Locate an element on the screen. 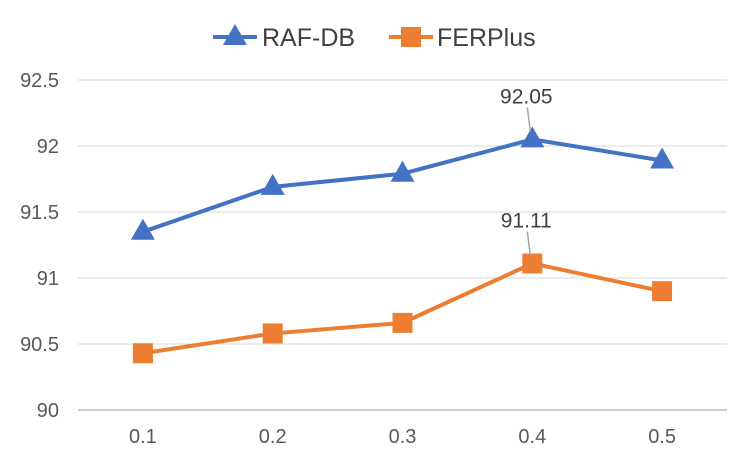  legend-entry-ferplus: FERPlus is located at coordinates (462, 38).